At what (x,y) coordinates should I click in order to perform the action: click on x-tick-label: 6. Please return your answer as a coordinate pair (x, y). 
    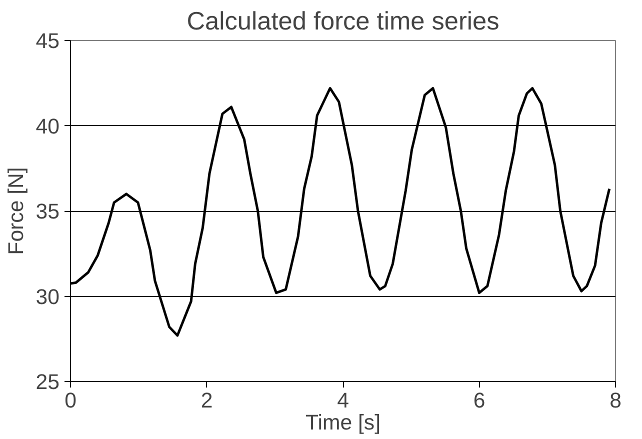
    Looking at the image, I should click on (479, 400).